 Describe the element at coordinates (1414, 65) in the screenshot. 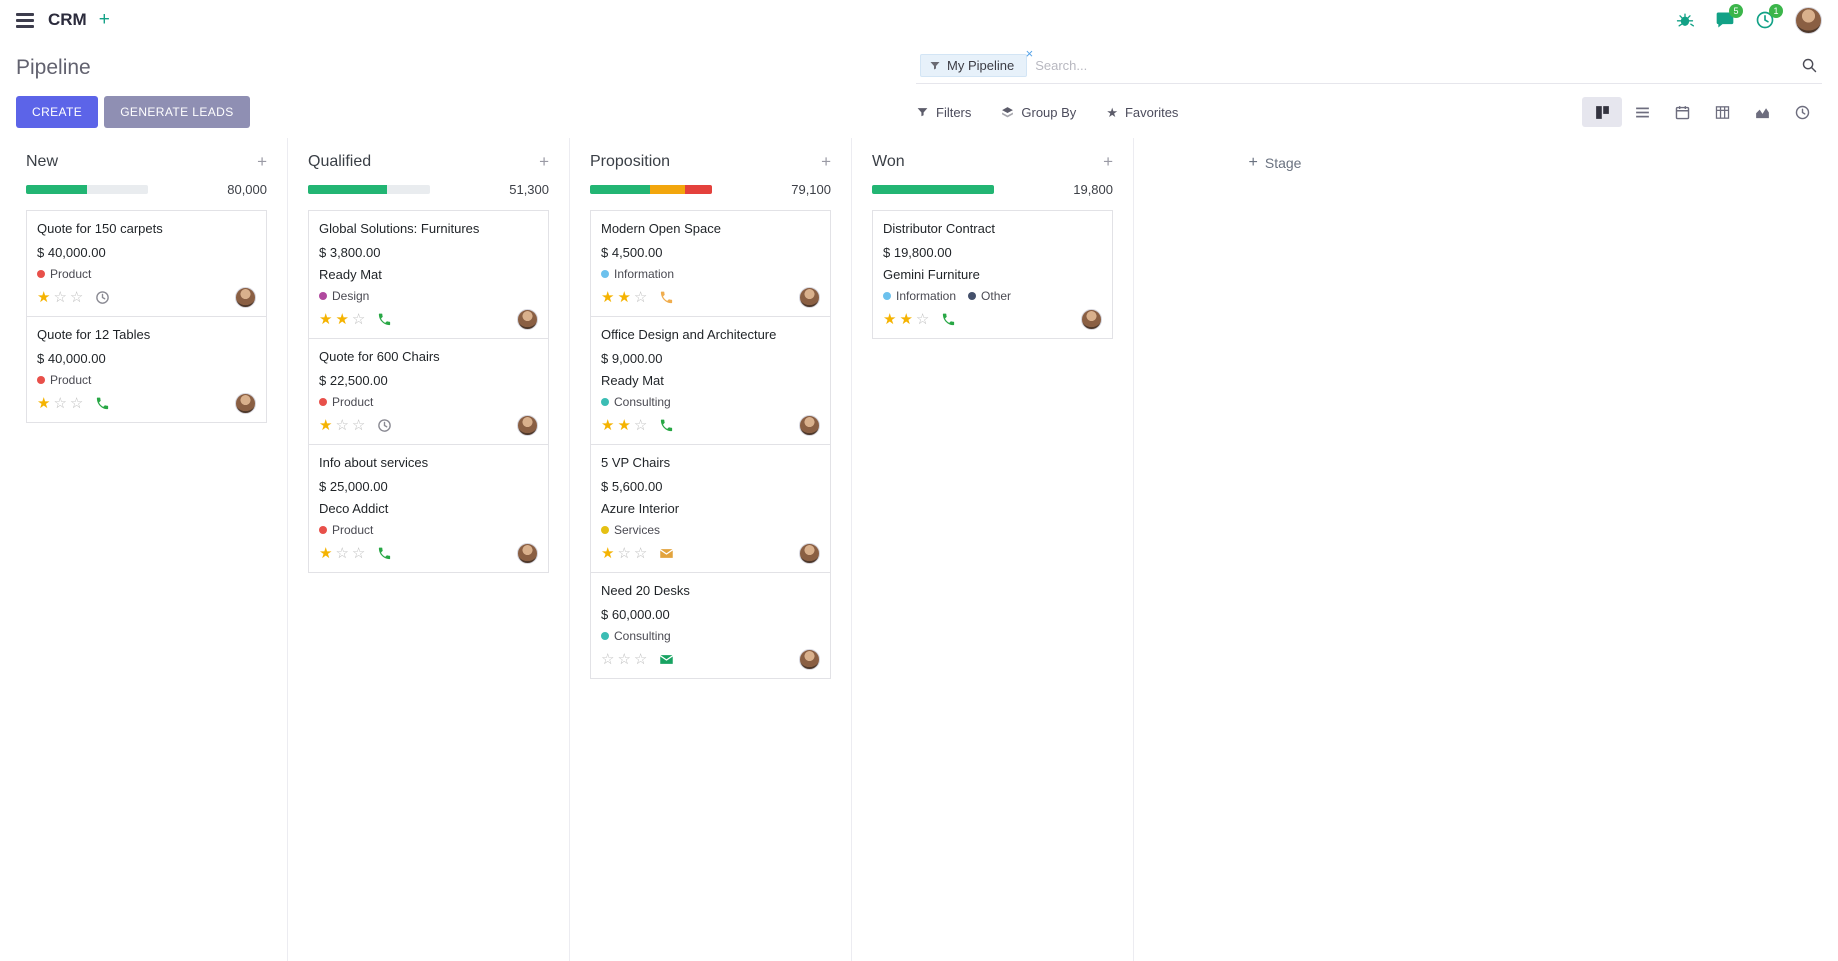

I see `search-input` at that location.